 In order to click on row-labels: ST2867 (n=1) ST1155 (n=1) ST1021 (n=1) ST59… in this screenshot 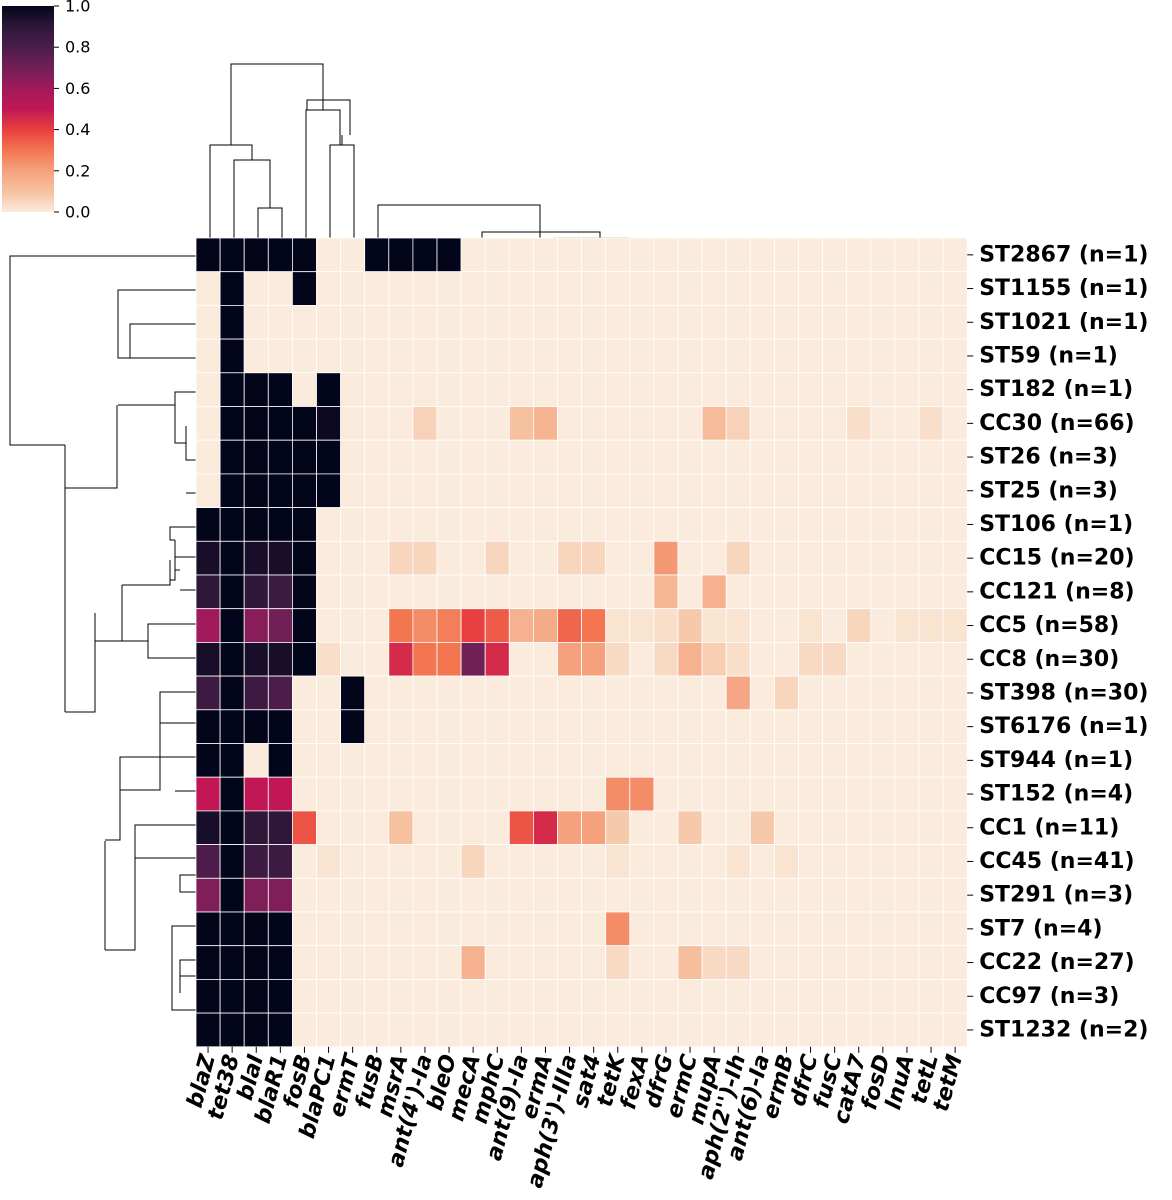, I will do `click(1057, 642)`.